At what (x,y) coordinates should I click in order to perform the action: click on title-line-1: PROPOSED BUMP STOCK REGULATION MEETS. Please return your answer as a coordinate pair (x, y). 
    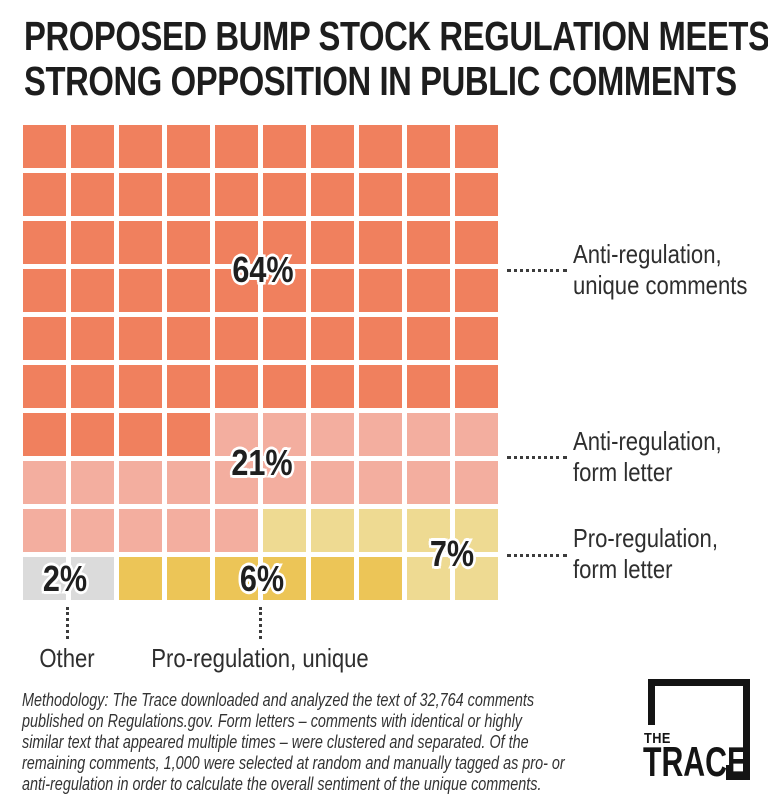
    Looking at the image, I should click on (396, 36).